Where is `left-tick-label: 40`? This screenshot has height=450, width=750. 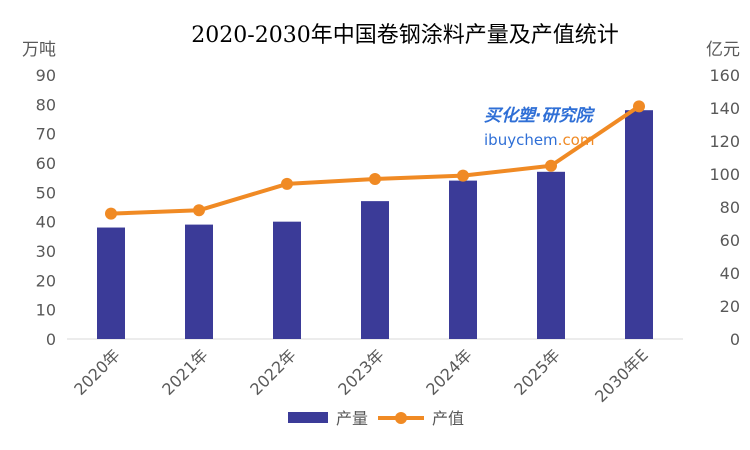
left-tick-label: 40 is located at coordinates (46, 222).